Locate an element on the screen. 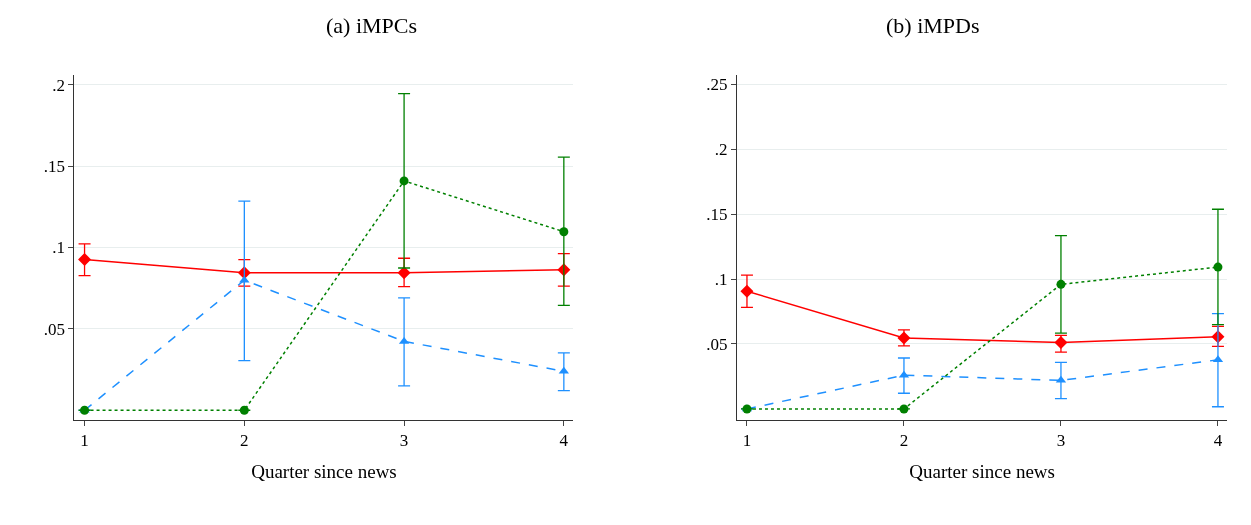 Image resolution: width=1251 pixels, height=525 pixels. chart-title: (a) iMPCs is located at coordinates (372, 25).